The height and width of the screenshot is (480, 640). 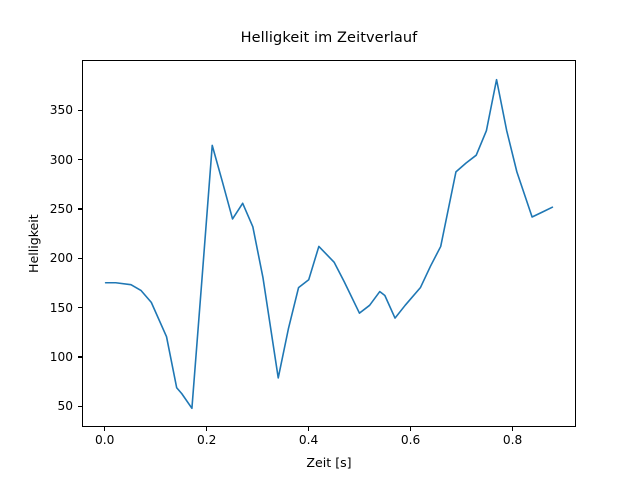 What do you see at coordinates (65, 406) in the screenshot?
I see `y-tick-label: 50` at bounding box center [65, 406].